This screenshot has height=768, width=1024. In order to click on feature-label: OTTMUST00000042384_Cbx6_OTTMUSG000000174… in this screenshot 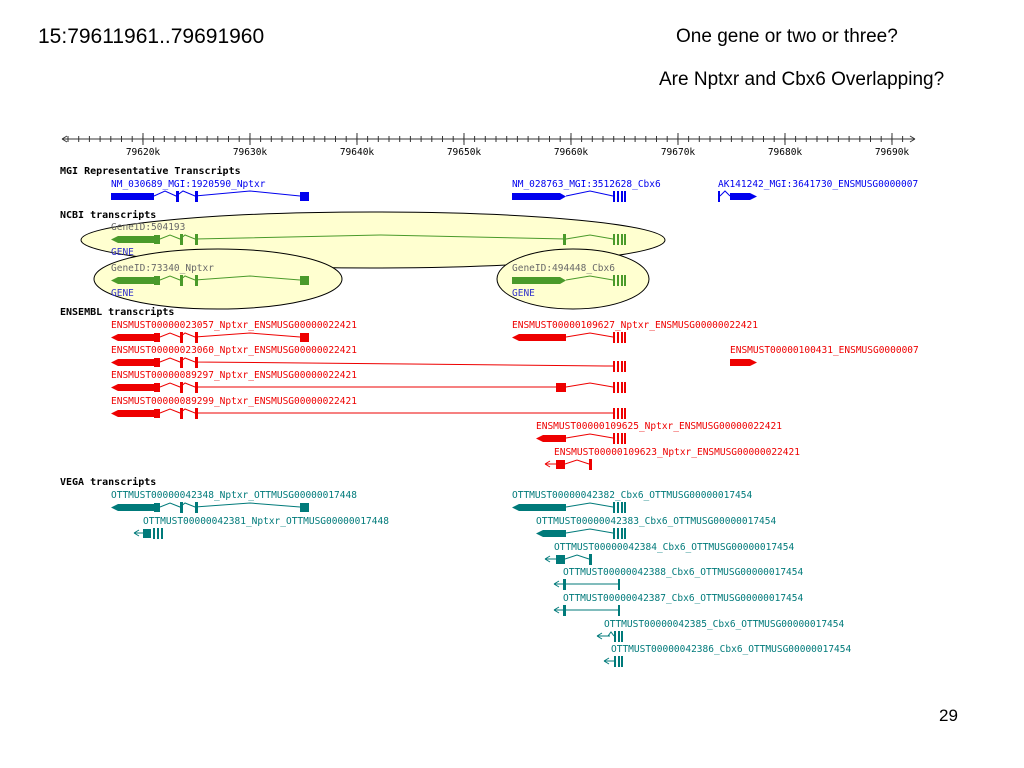, I will do `click(674, 547)`.